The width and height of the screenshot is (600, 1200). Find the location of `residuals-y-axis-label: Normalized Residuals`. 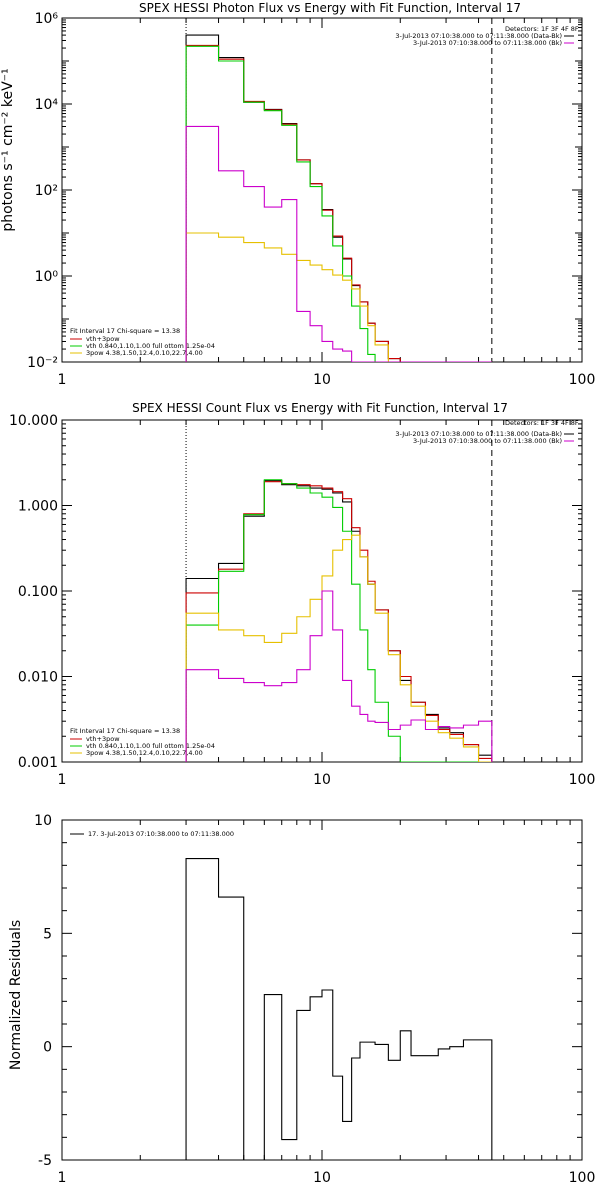

residuals-y-axis-label: Normalized Residuals is located at coordinates (16, 995).